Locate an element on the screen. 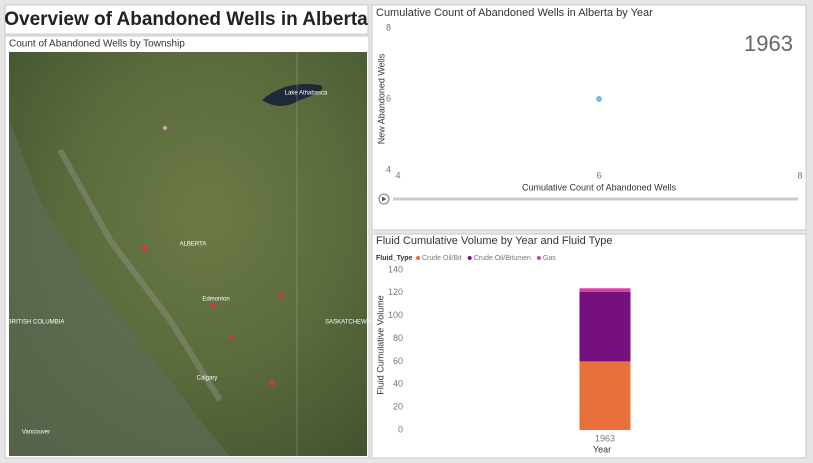 This screenshot has width=813, height=463. ridge is located at coordinates (140, 275).